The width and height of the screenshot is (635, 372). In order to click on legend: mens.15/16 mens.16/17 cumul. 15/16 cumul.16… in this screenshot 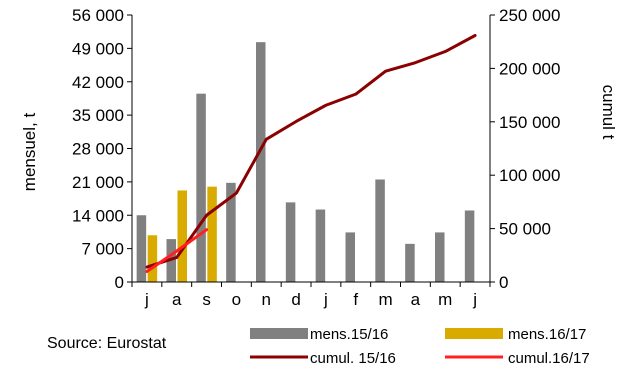, I will do `click(420, 346)`.